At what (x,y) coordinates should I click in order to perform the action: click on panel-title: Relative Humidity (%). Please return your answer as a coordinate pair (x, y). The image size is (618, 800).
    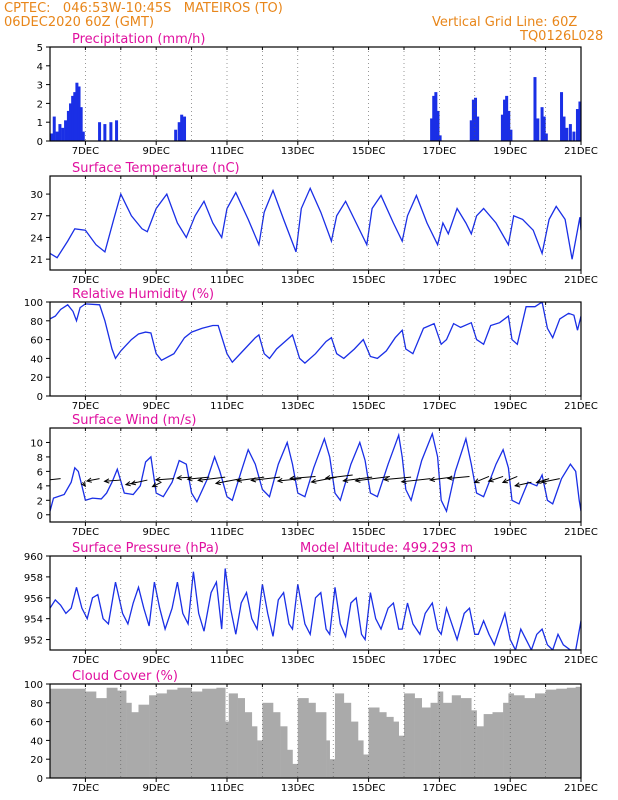
    Looking at the image, I should click on (143, 294).